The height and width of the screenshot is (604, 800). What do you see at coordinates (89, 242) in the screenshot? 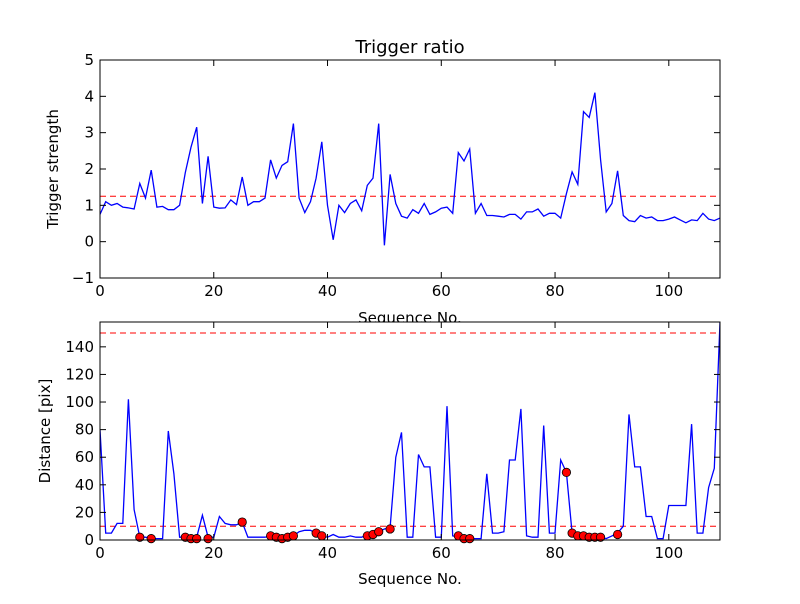
I see `top-y-tick-label: 0` at bounding box center [89, 242].